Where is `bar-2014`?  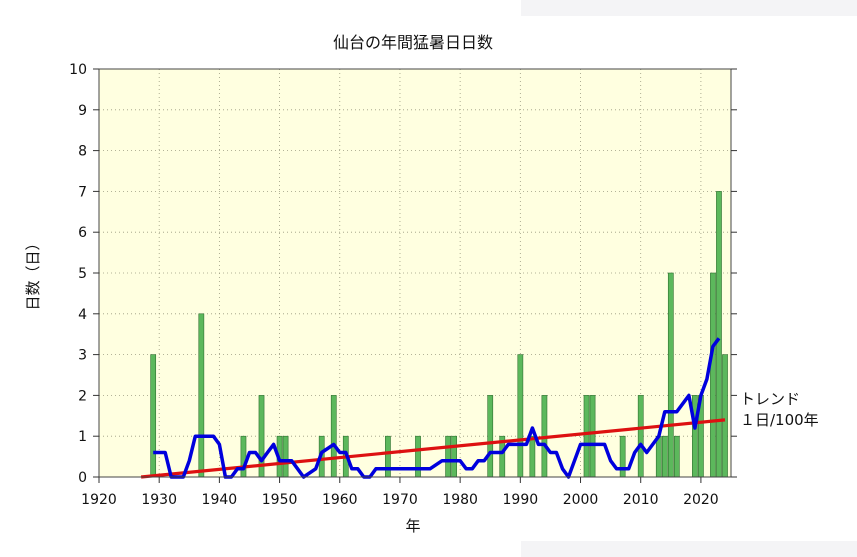 bar-2014 is located at coordinates (664, 456).